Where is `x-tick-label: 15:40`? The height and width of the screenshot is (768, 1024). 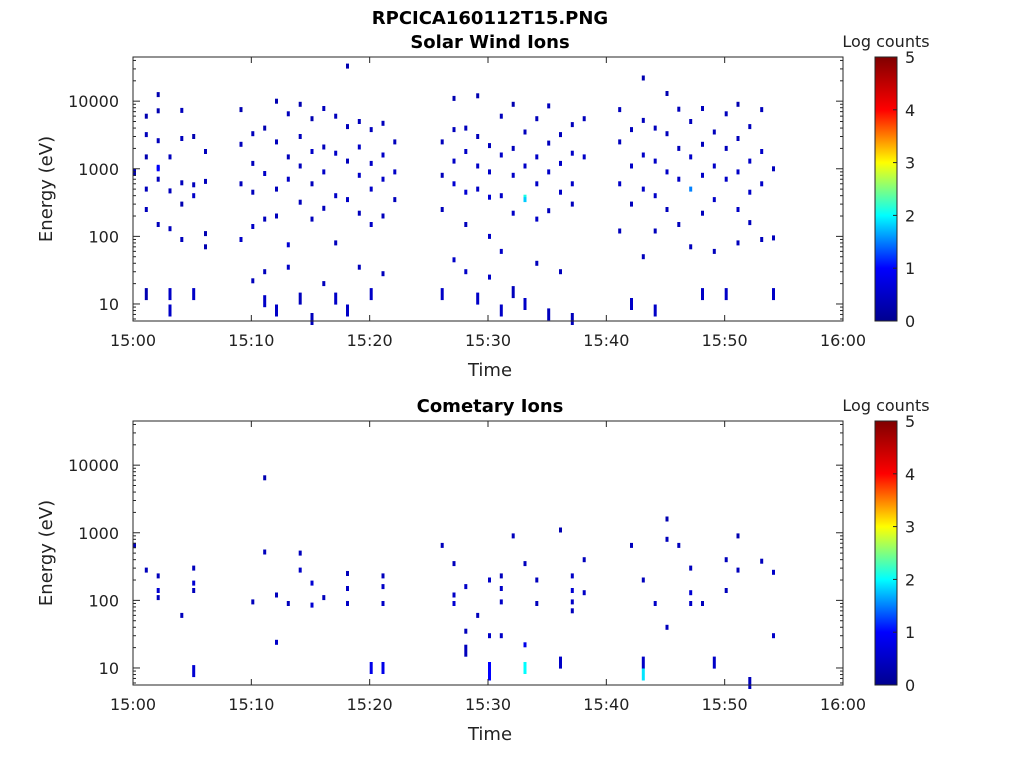
x-tick-label: 15:40 is located at coordinates (606, 704).